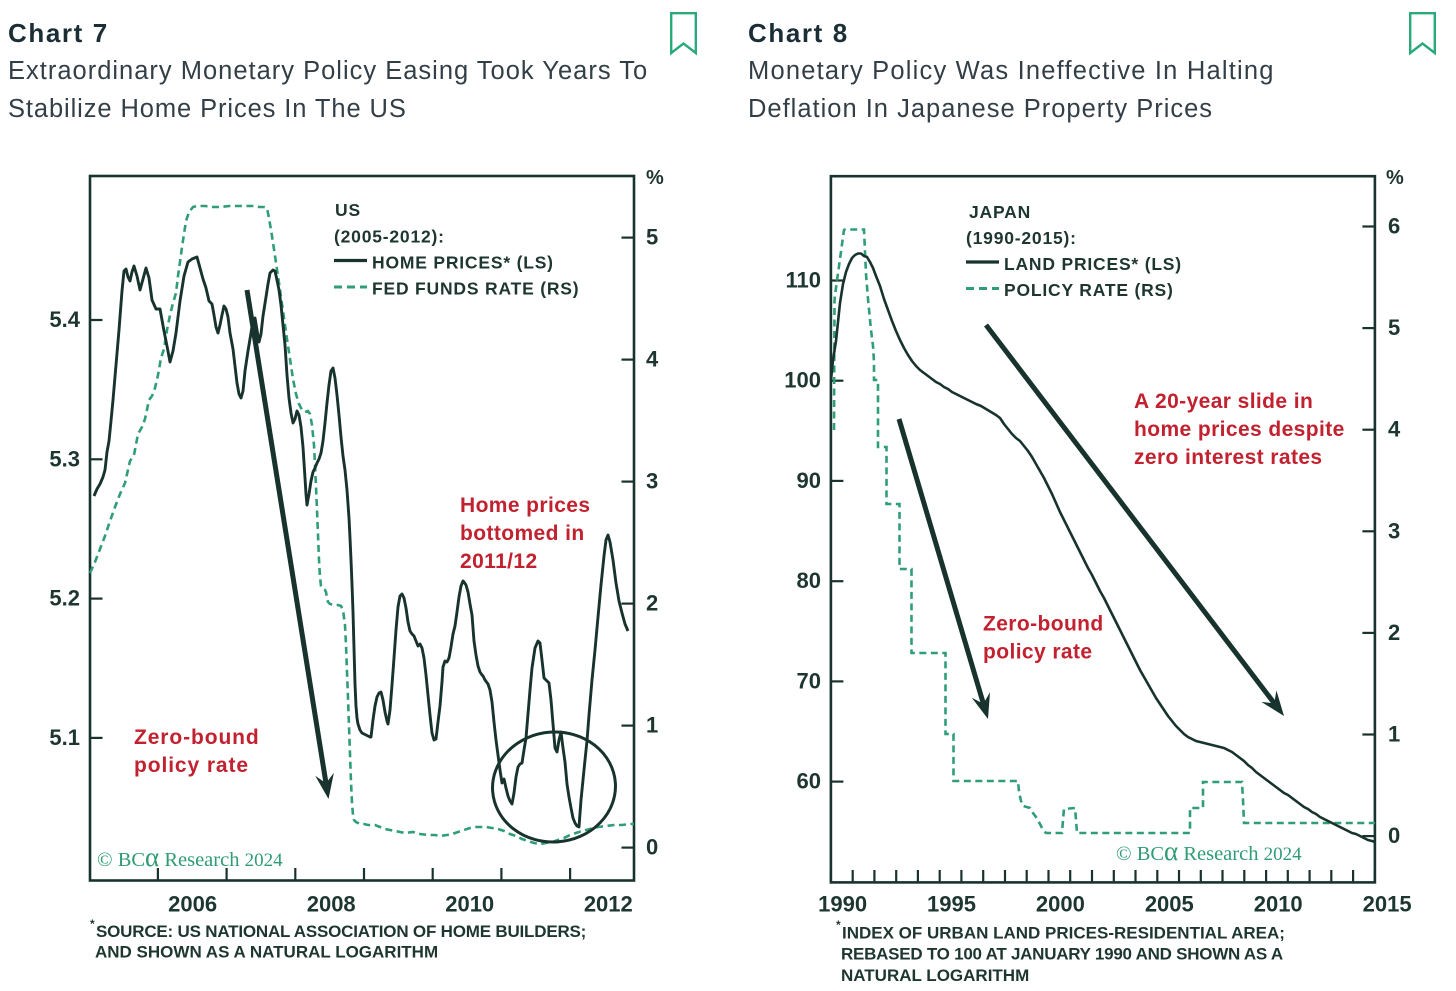 This screenshot has height=991, width=1456. Describe the element at coordinates (1021, 238) in the screenshot. I see `svg-text: (1990-2015):` at that location.